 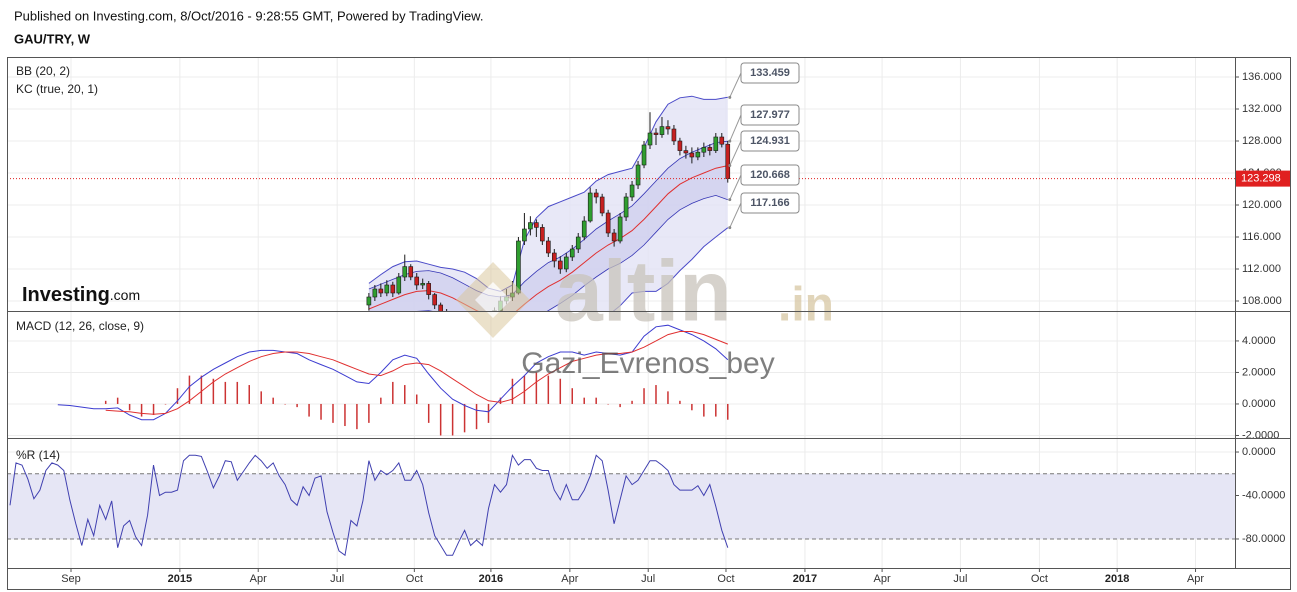 What do you see at coordinates (491, 579) in the screenshot?
I see `x-tick-label: 2016` at bounding box center [491, 579].